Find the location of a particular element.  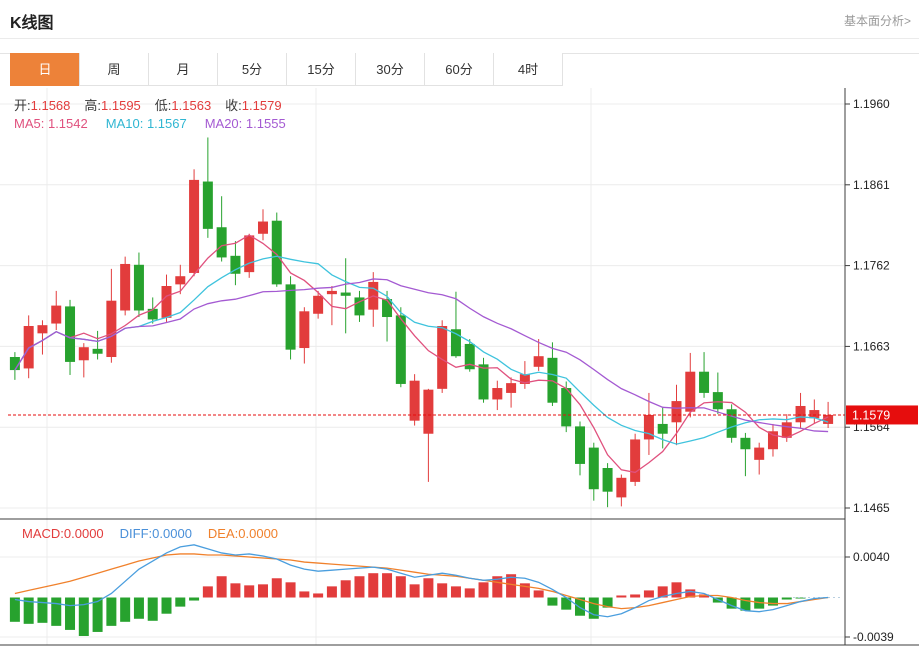

tab-60分: 60分 is located at coordinates (459, 69).